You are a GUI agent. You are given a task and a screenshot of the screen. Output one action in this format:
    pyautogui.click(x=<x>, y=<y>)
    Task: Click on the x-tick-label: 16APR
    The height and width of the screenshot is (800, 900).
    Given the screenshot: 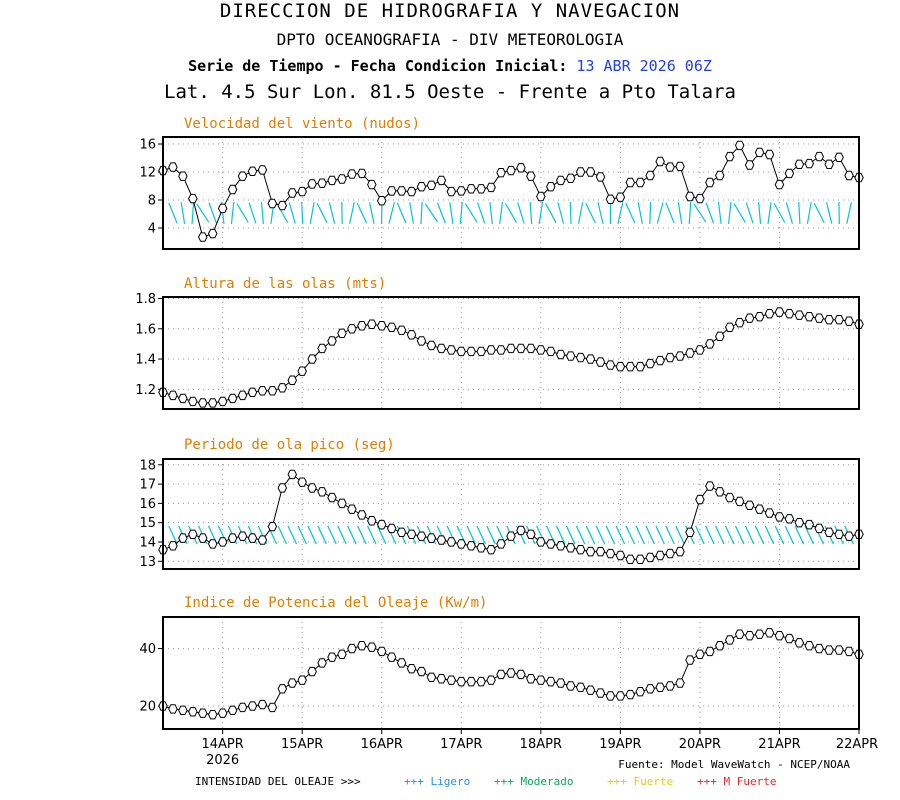 What is the action you would take?
    pyautogui.click(x=382, y=744)
    